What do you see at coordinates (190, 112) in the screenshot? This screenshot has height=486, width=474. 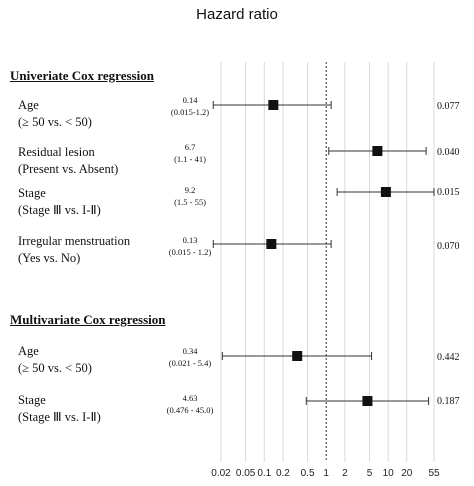 I see `ci-range: (0.015-1.2)` at bounding box center [190, 112].